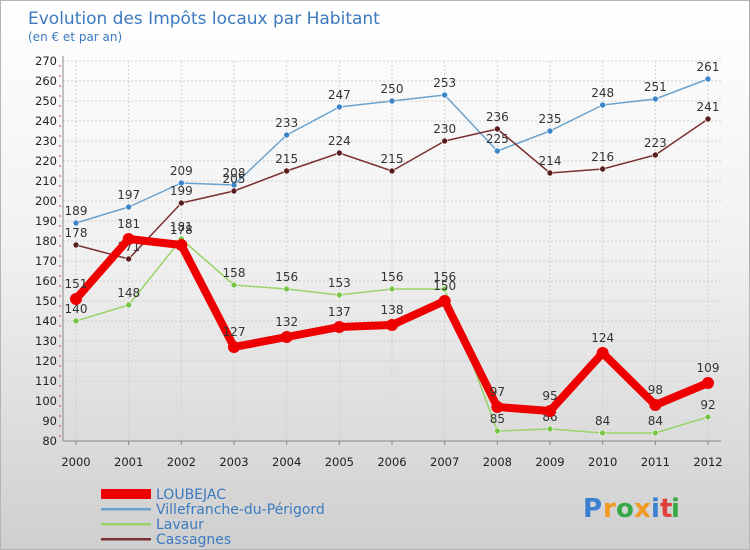 The height and width of the screenshot is (550, 750). Describe the element at coordinates (75, 37) in the screenshot. I see `chart-subtitle: (en € et par an)` at that location.